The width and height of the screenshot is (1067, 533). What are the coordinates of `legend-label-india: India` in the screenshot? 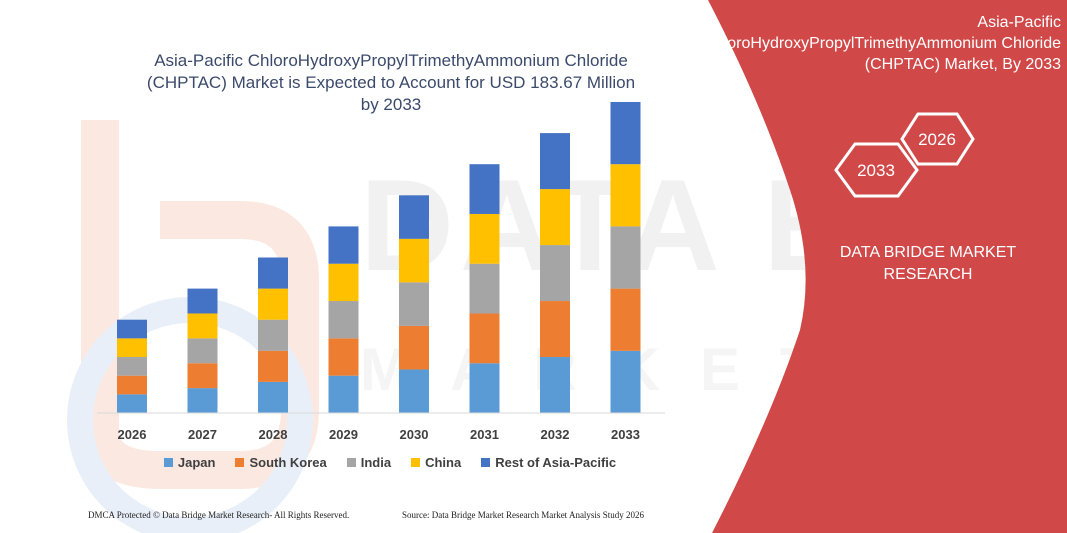 It's located at (376, 462).